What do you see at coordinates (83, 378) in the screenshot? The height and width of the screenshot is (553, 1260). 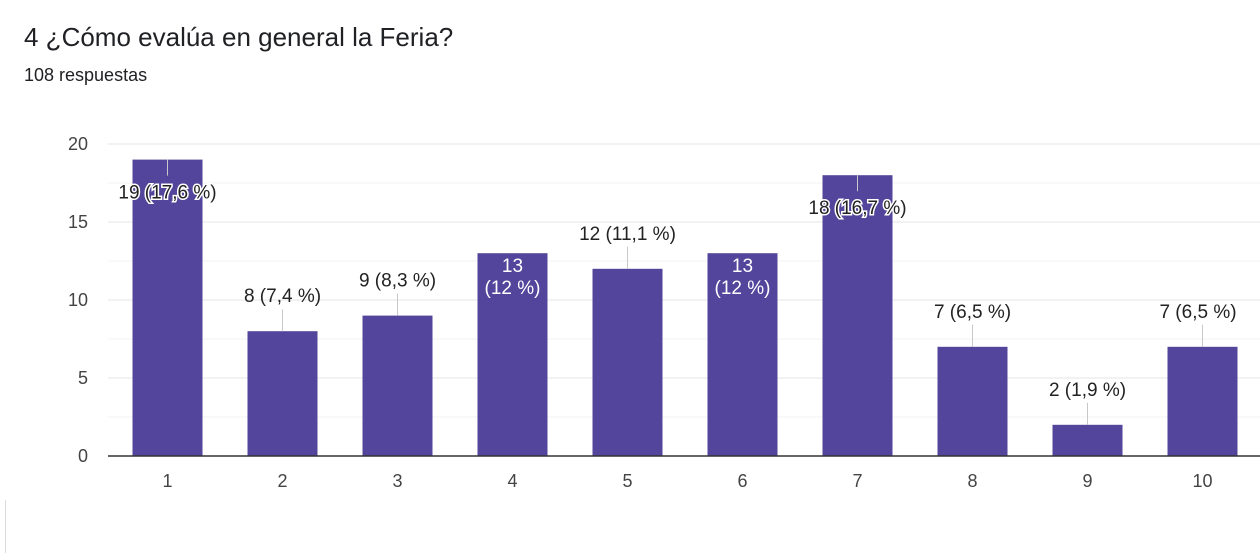 I see `y-tick-label: 5` at bounding box center [83, 378].